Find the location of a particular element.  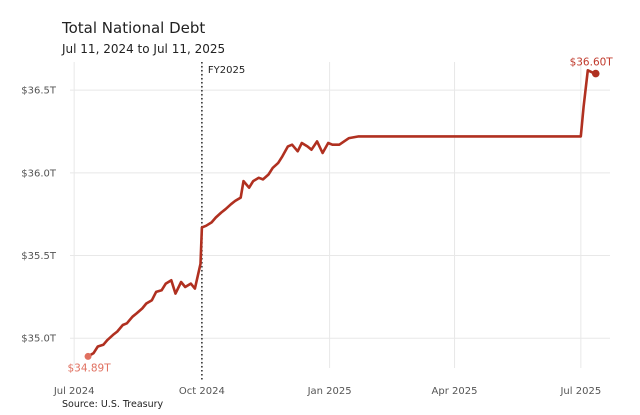

start-point is located at coordinates (88, 356).